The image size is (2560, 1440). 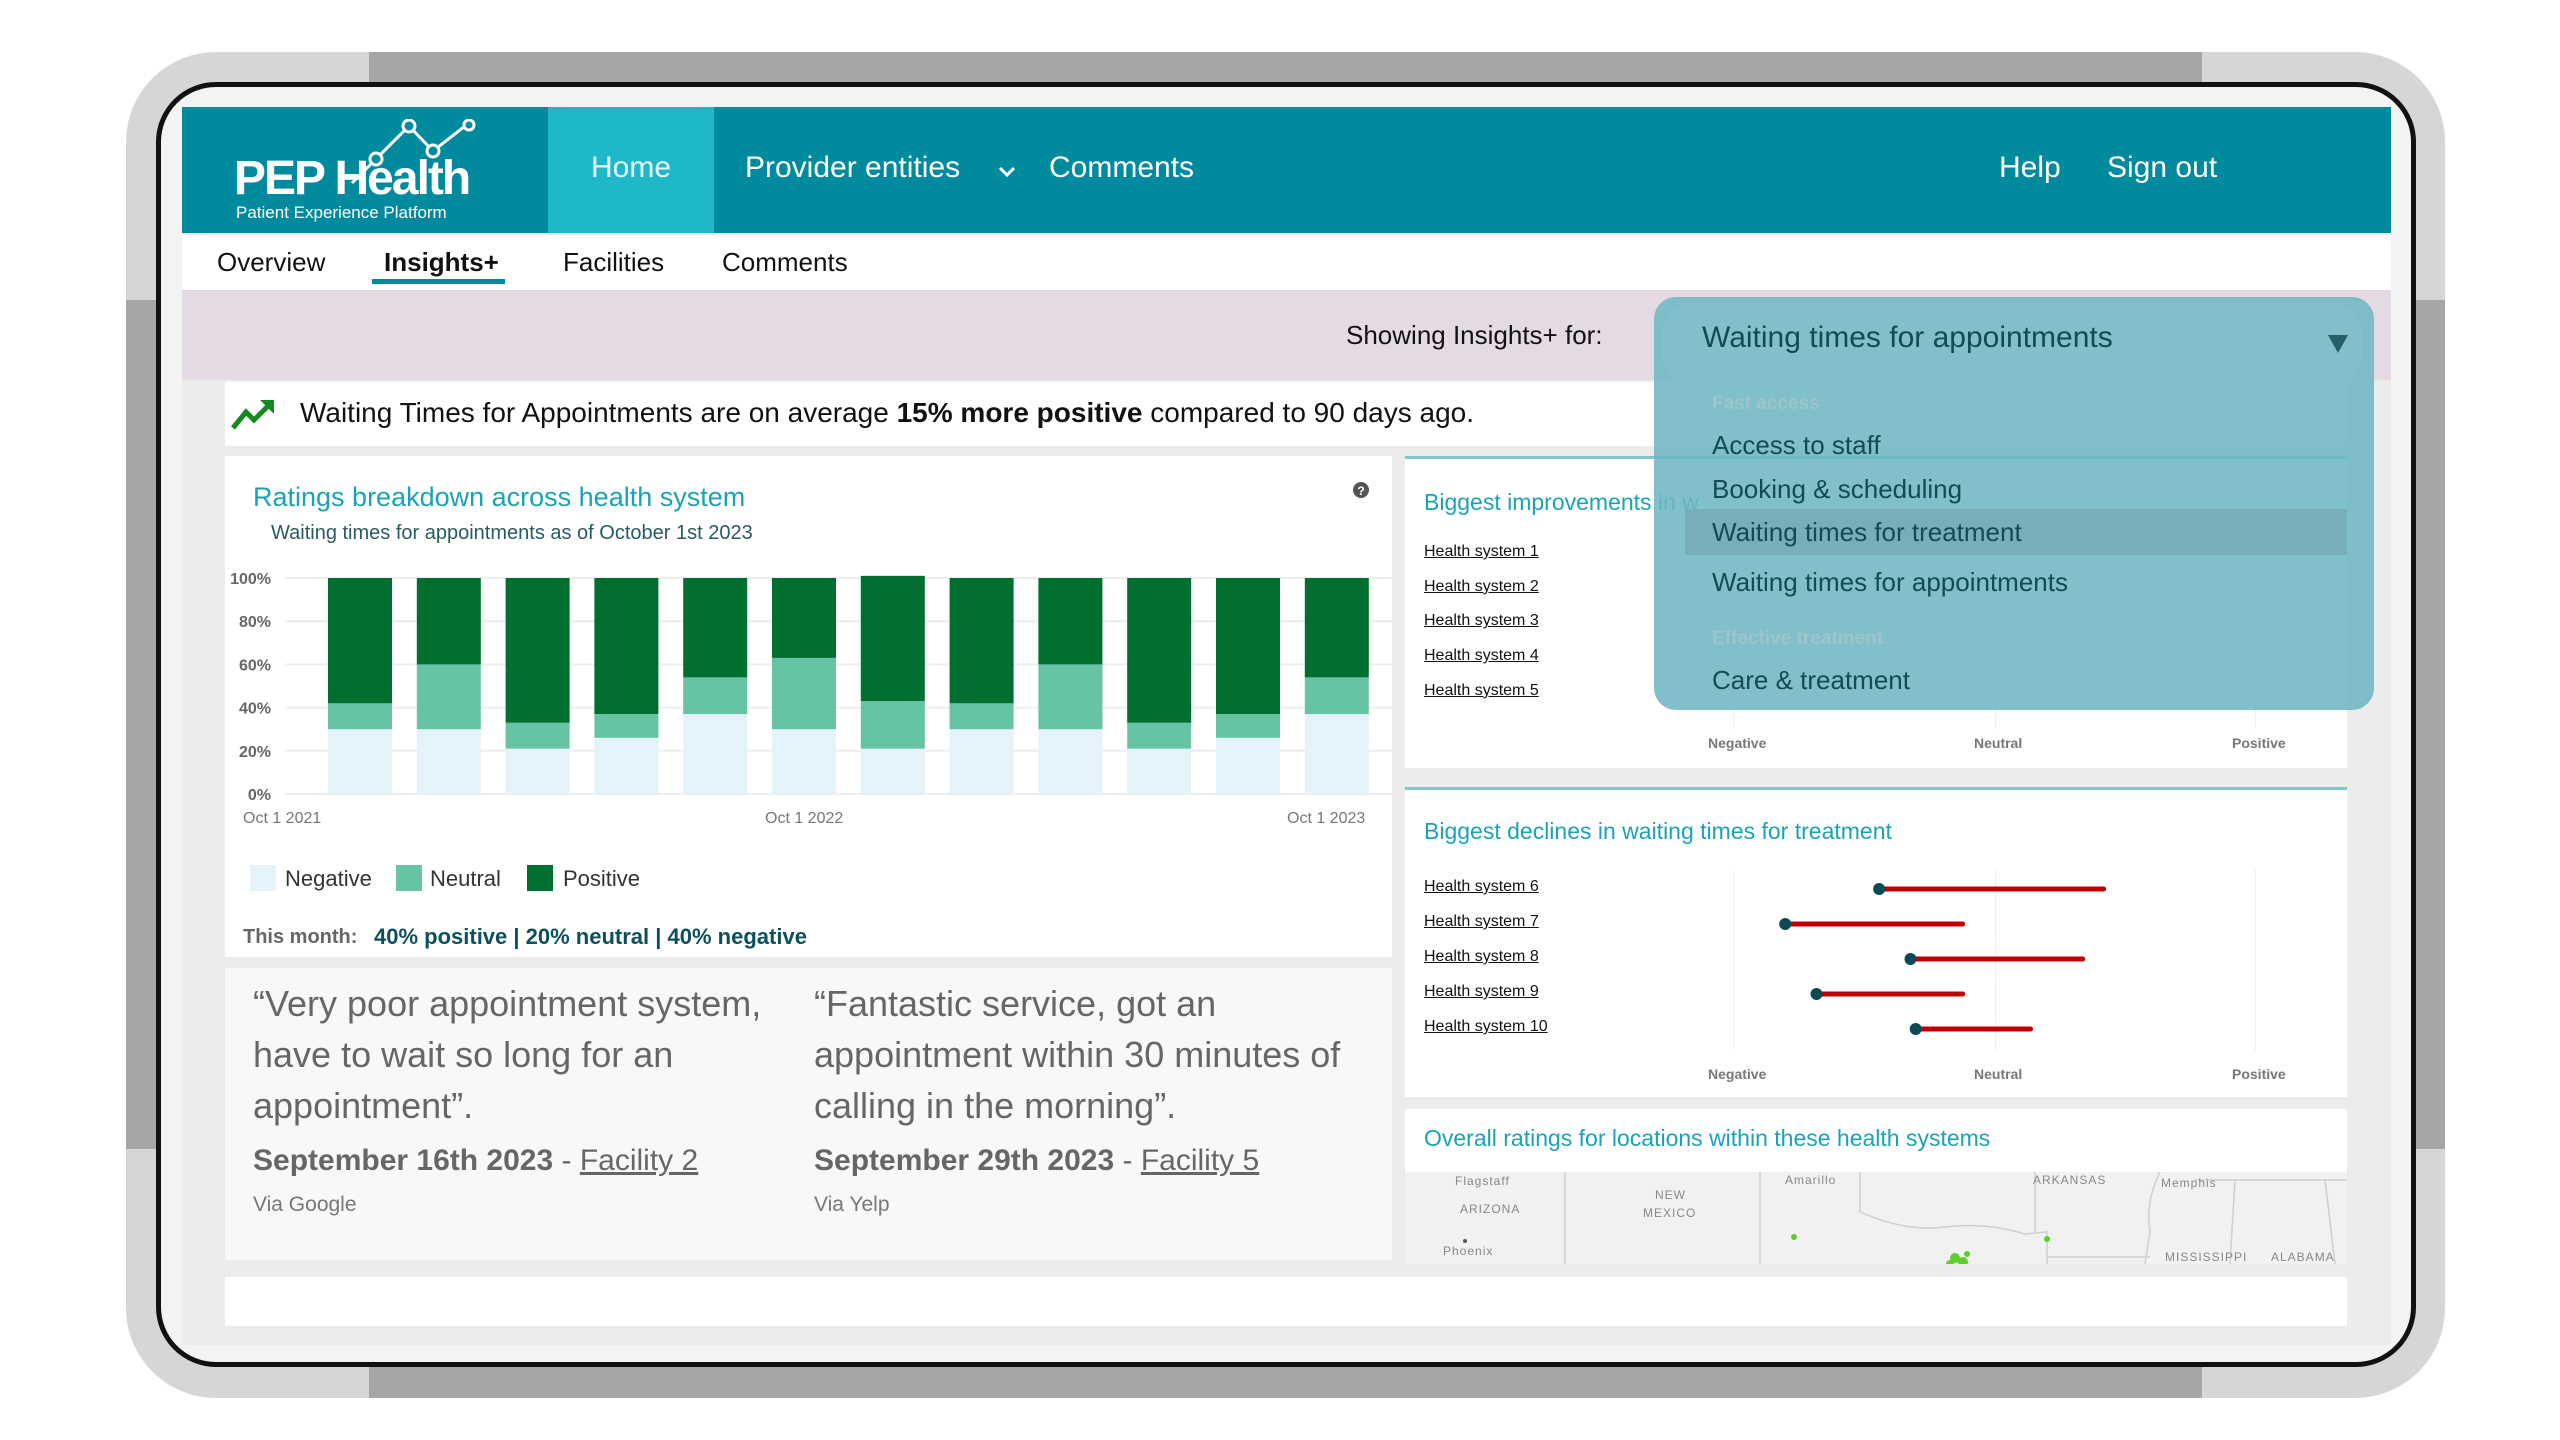 I want to click on logo: PEP Health Patient Experience Platform, so click(x=357, y=174).